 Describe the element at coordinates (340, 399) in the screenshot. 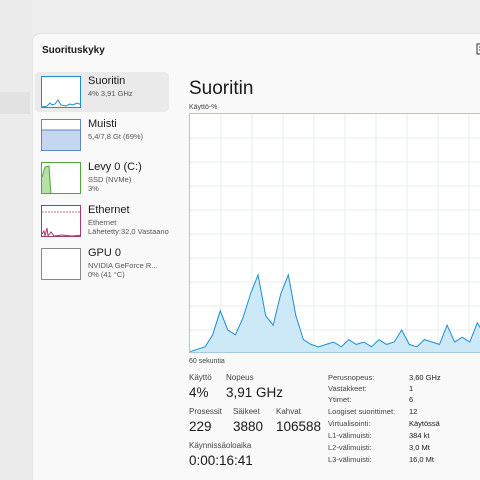

I see `info-key: Ytimet:` at that location.